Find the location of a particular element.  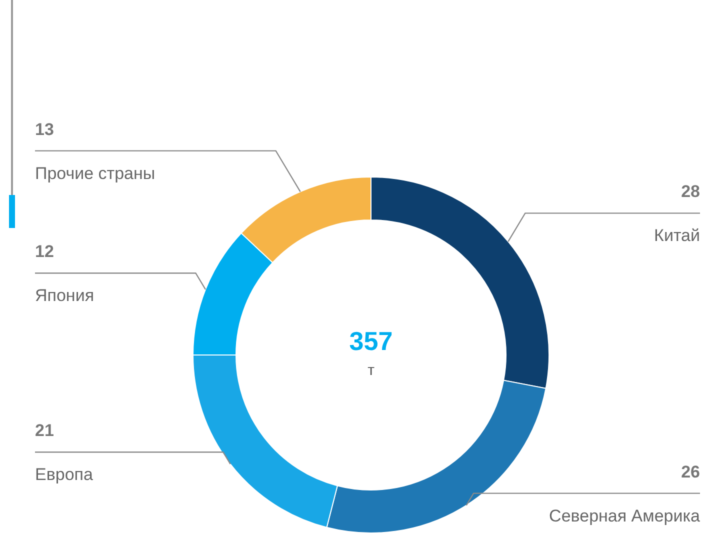

data-label: 28 is located at coordinates (690, 192).